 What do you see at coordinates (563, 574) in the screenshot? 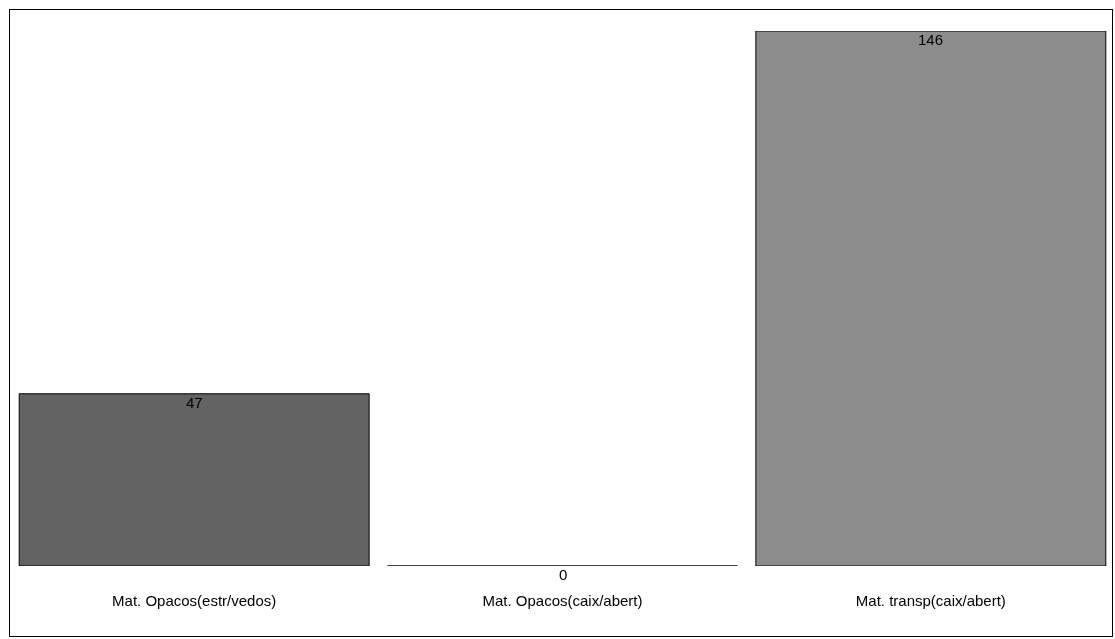
I see `data-label: 0` at bounding box center [563, 574].